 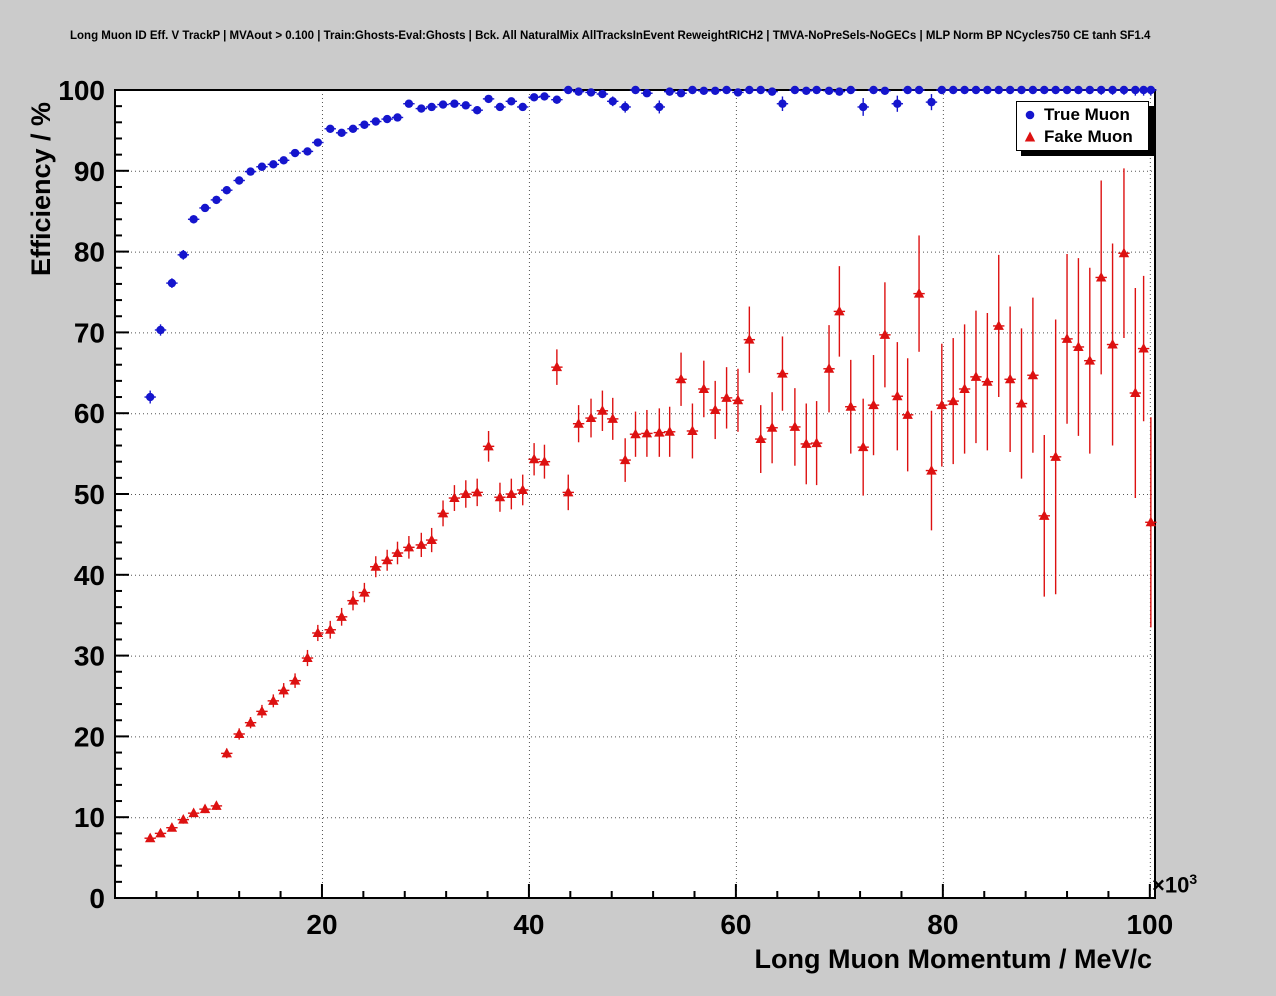 I want to click on y-tick-label: 80, so click(x=89, y=252).